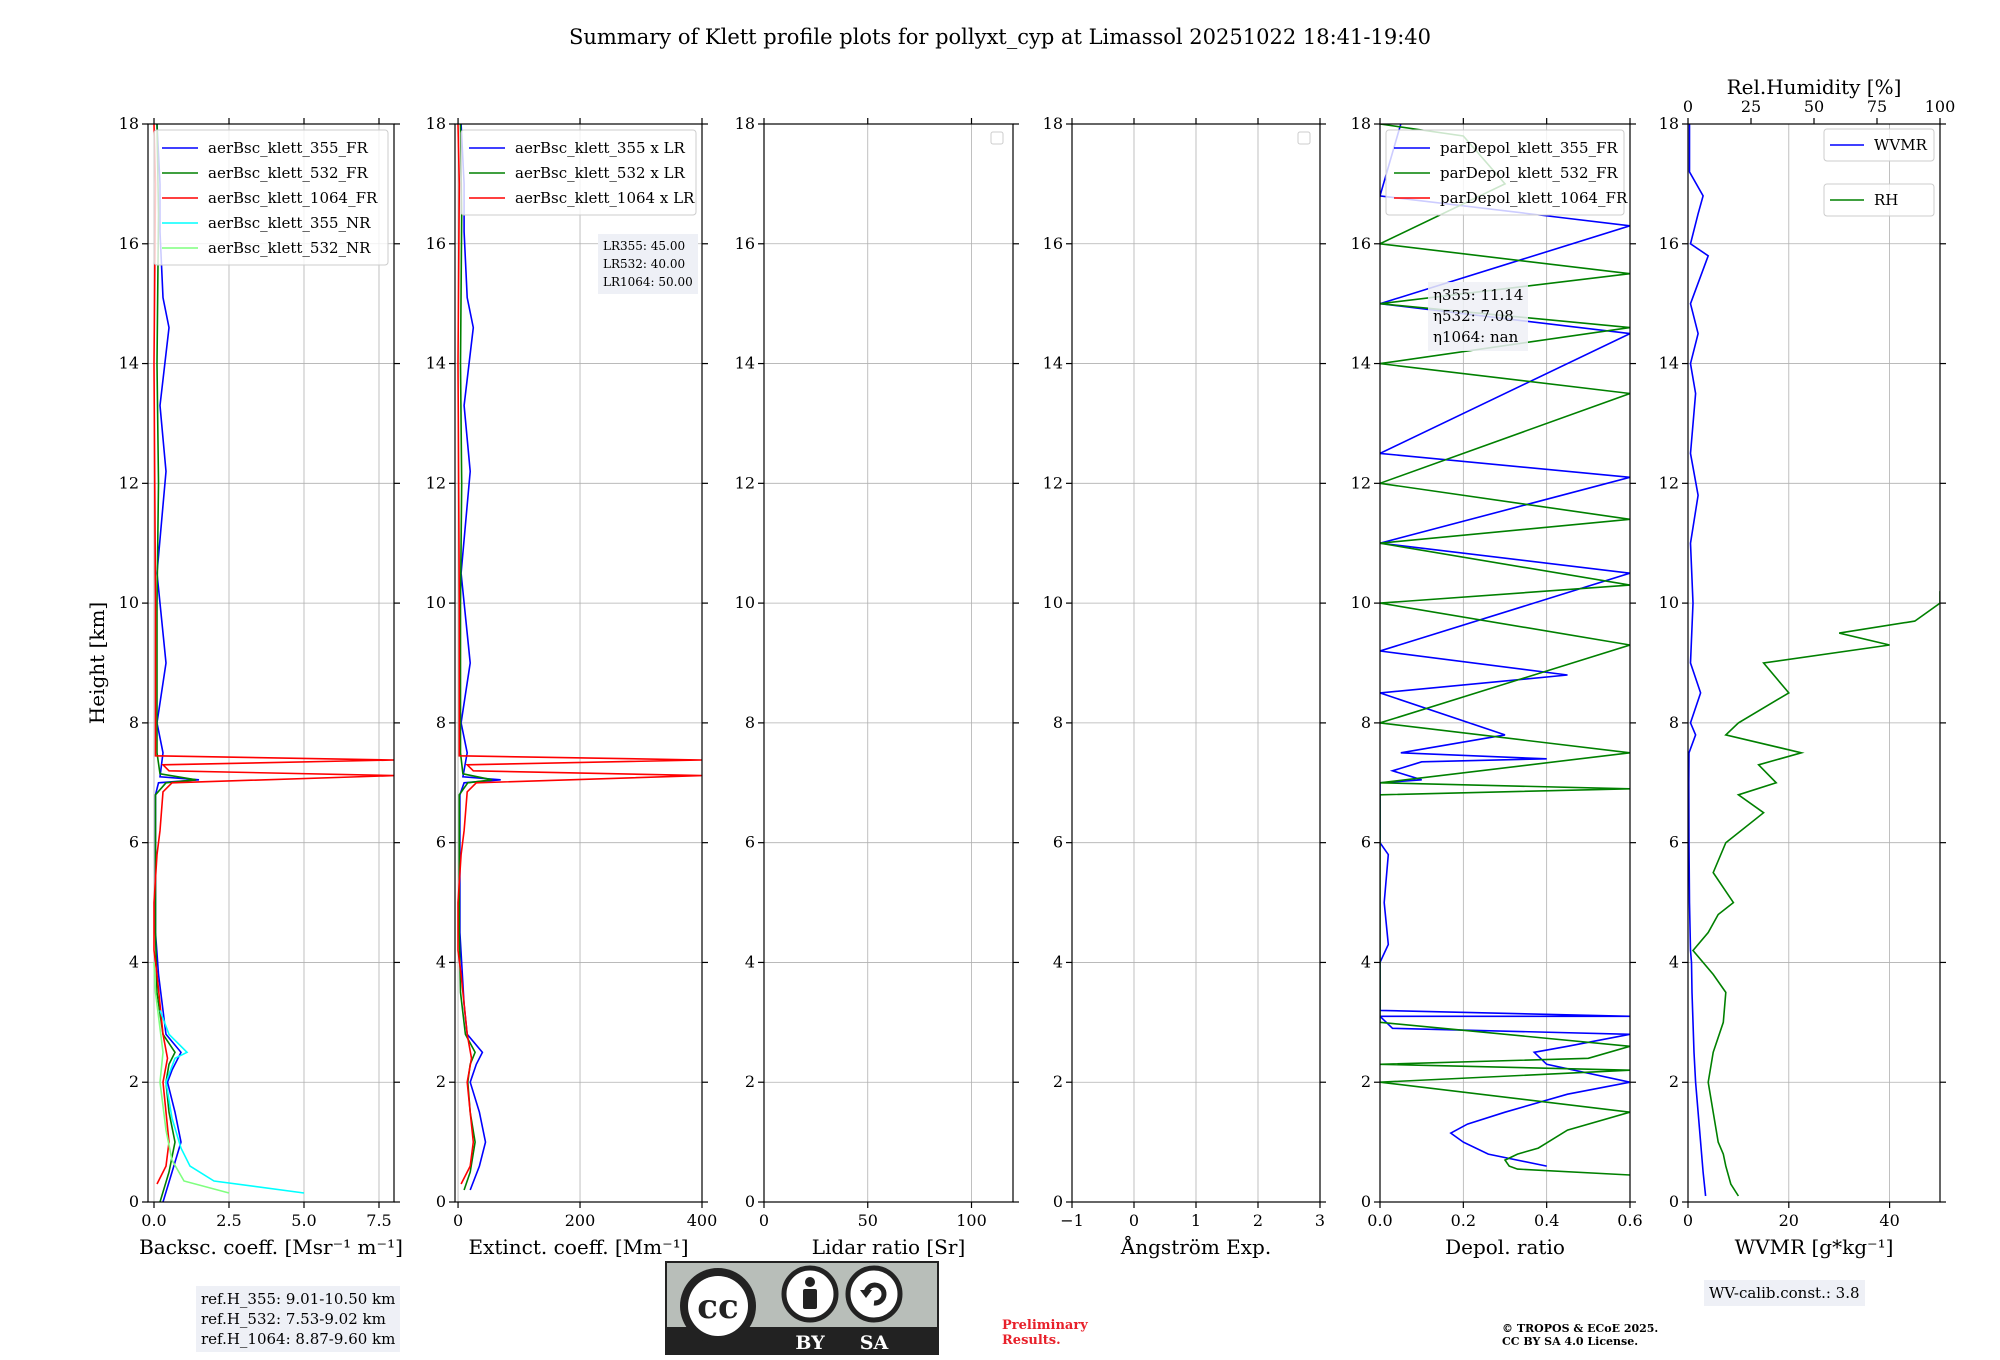 The image size is (2000, 1360). I want to click on eta-1064: η1064: nan, so click(1476, 337).